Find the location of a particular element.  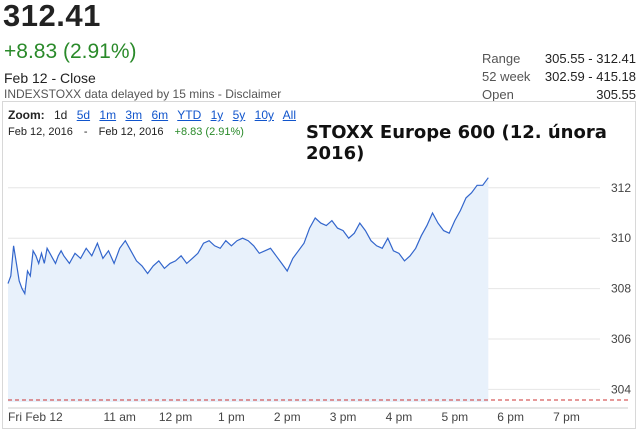

close-label: Feb 12 - Close is located at coordinates (50, 78).